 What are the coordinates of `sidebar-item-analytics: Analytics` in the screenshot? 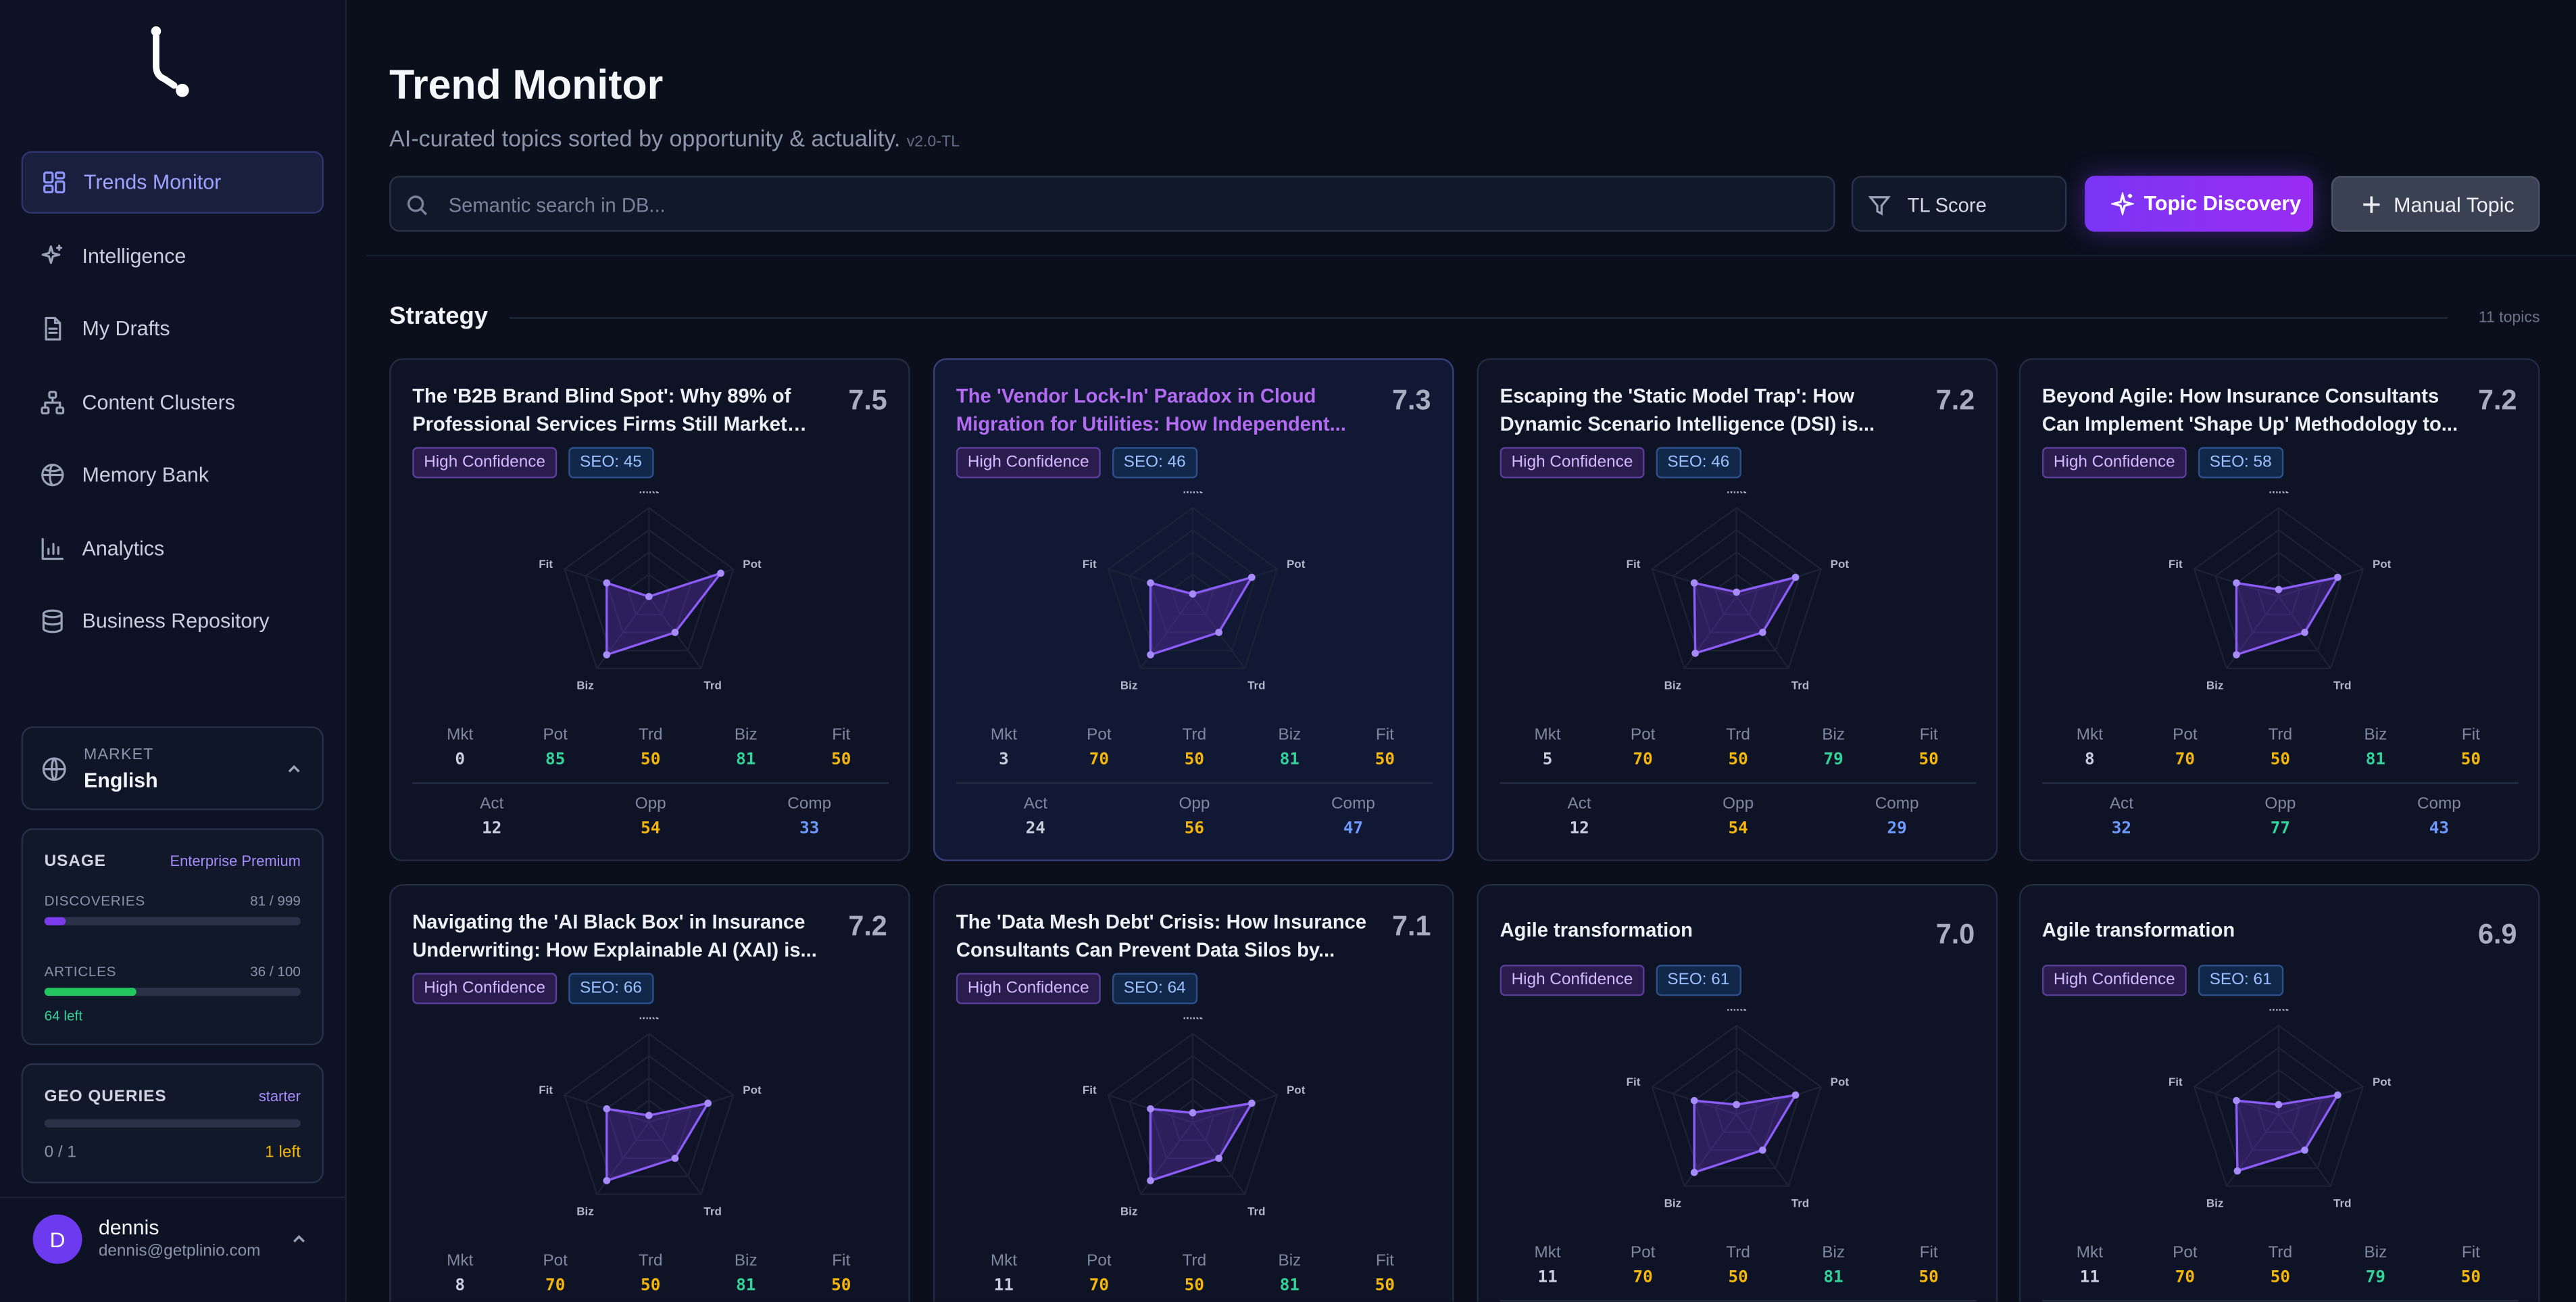 It's located at (173, 548).